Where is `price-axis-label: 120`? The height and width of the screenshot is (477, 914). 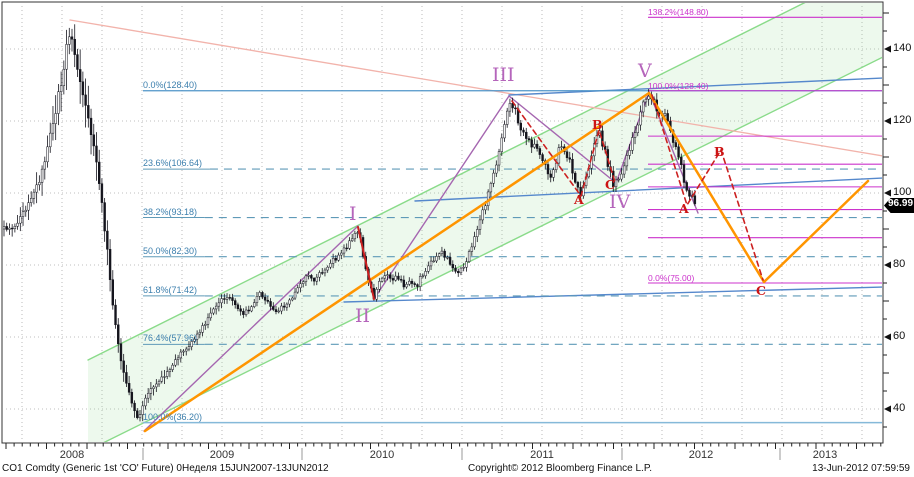
price-axis-label: 120 is located at coordinates (902, 120).